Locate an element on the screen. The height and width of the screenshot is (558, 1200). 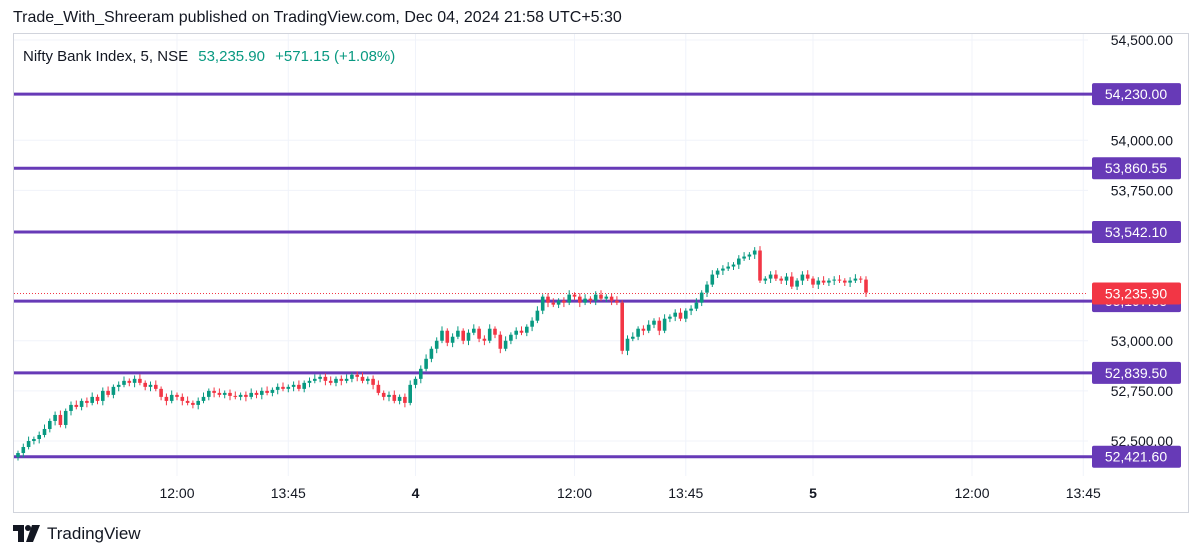
tradingview-logo: TradingView is located at coordinates (77, 534).